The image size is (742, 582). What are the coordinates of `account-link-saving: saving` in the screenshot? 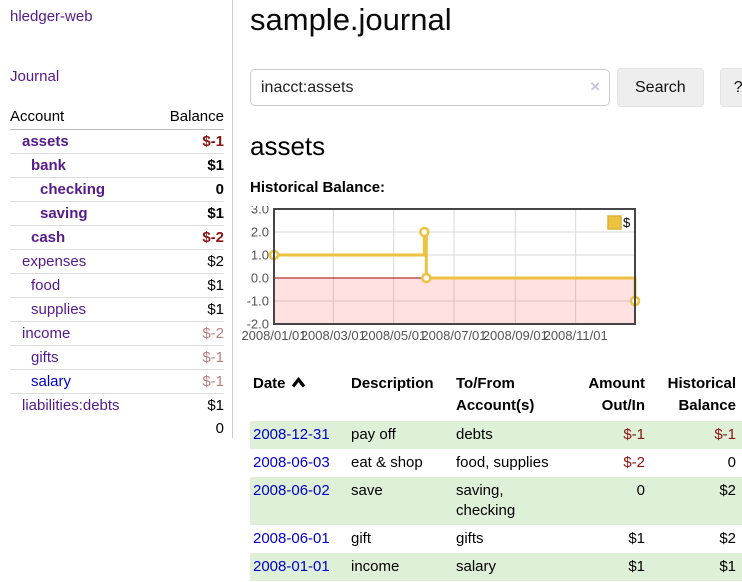 It's located at (64, 213).